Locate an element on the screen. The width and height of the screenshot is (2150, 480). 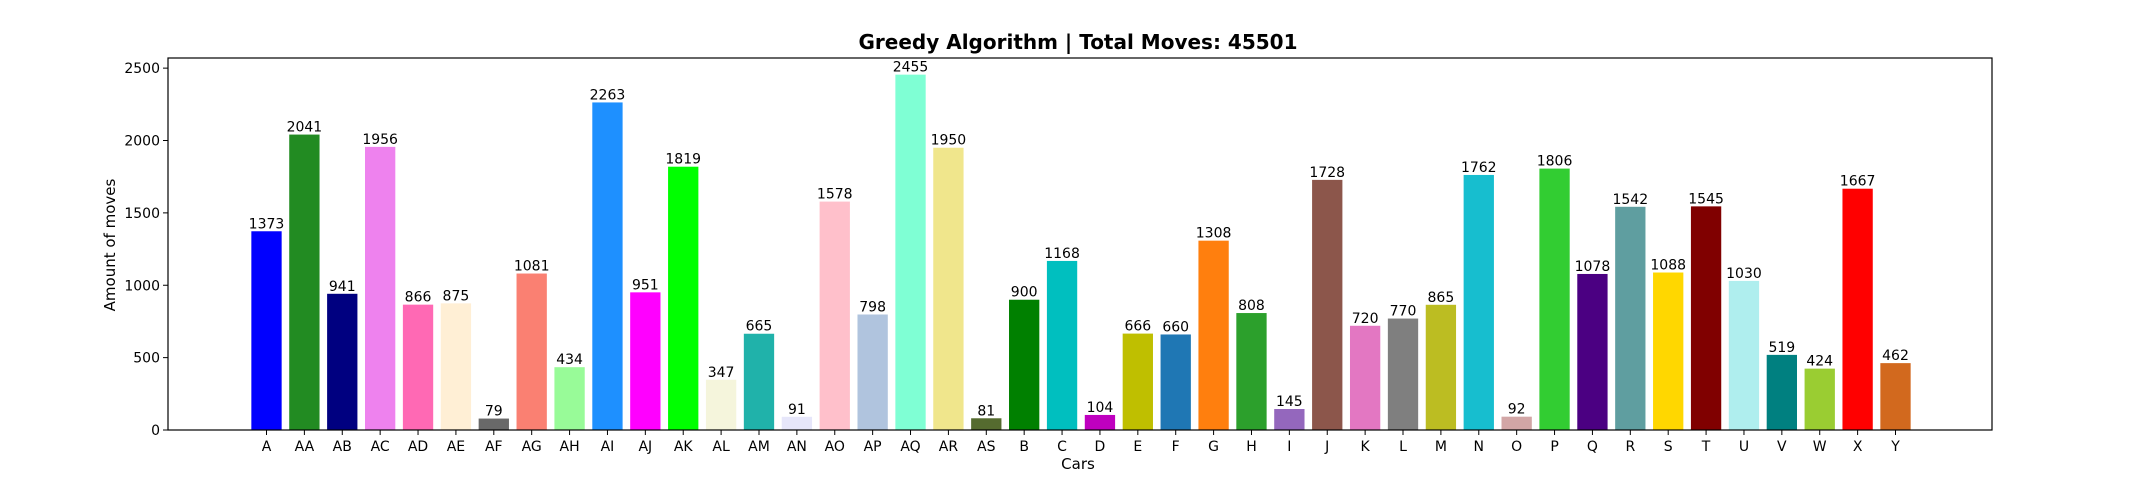
x-tick-label-ae: AE is located at coordinates (456, 447).